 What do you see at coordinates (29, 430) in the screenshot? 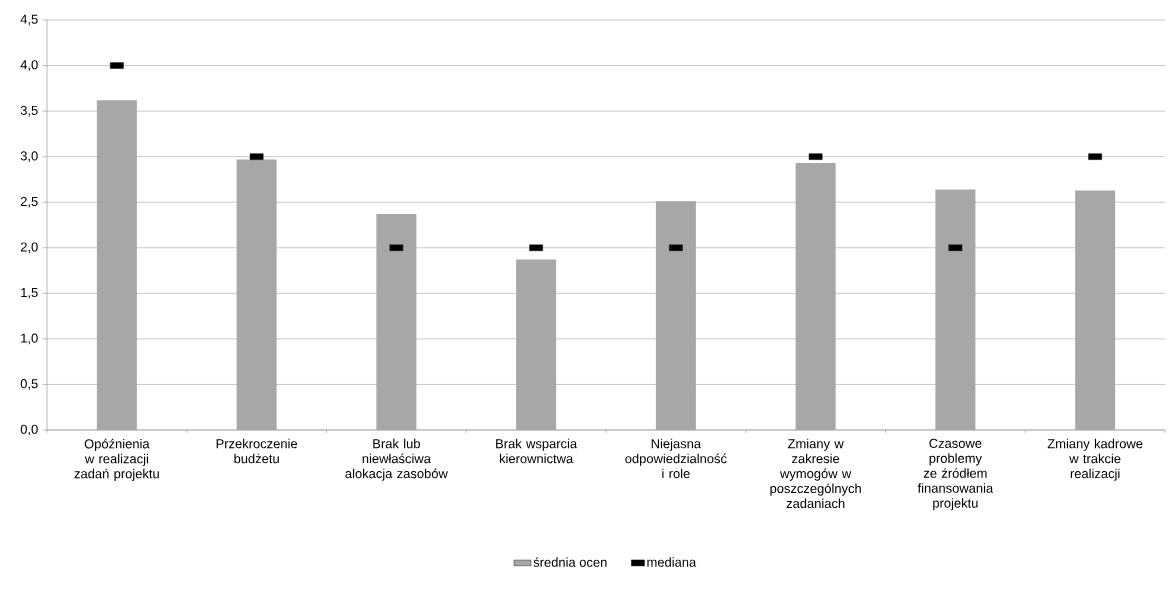
I see `y-tick-label: 0,0` at bounding box center [29, 430].